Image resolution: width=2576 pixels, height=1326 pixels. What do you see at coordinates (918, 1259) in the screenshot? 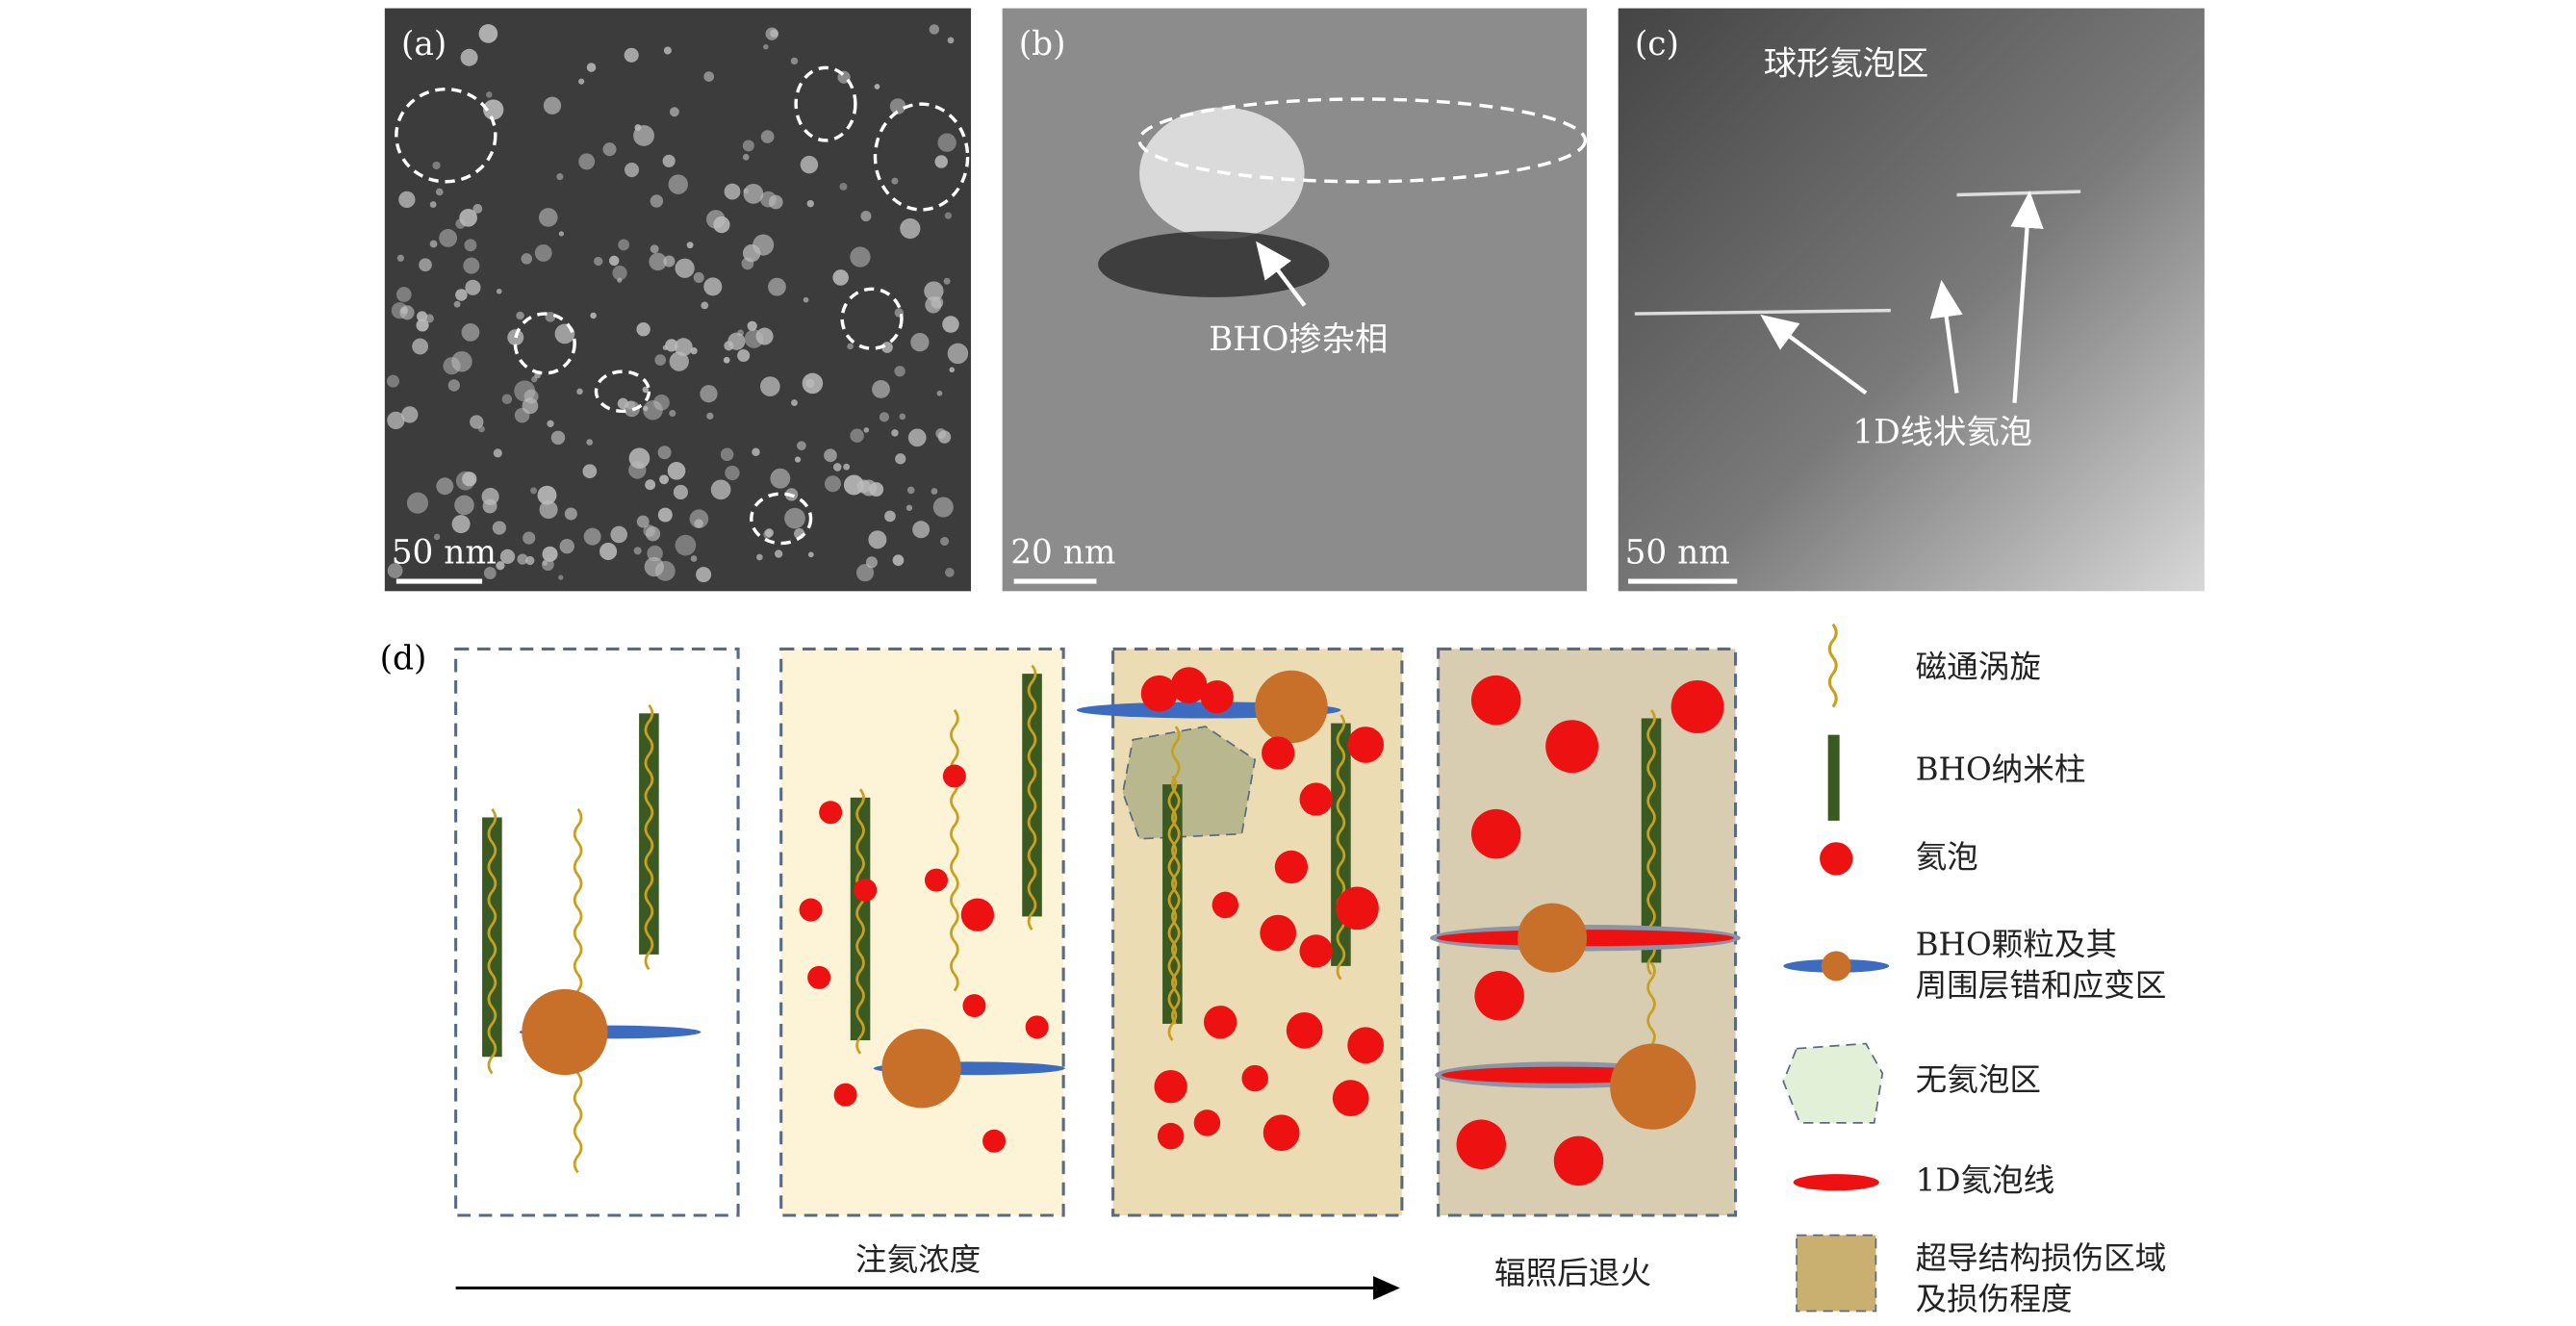
I see `arrow-label: 注氦浓度` at bounding box center [918, 1259].